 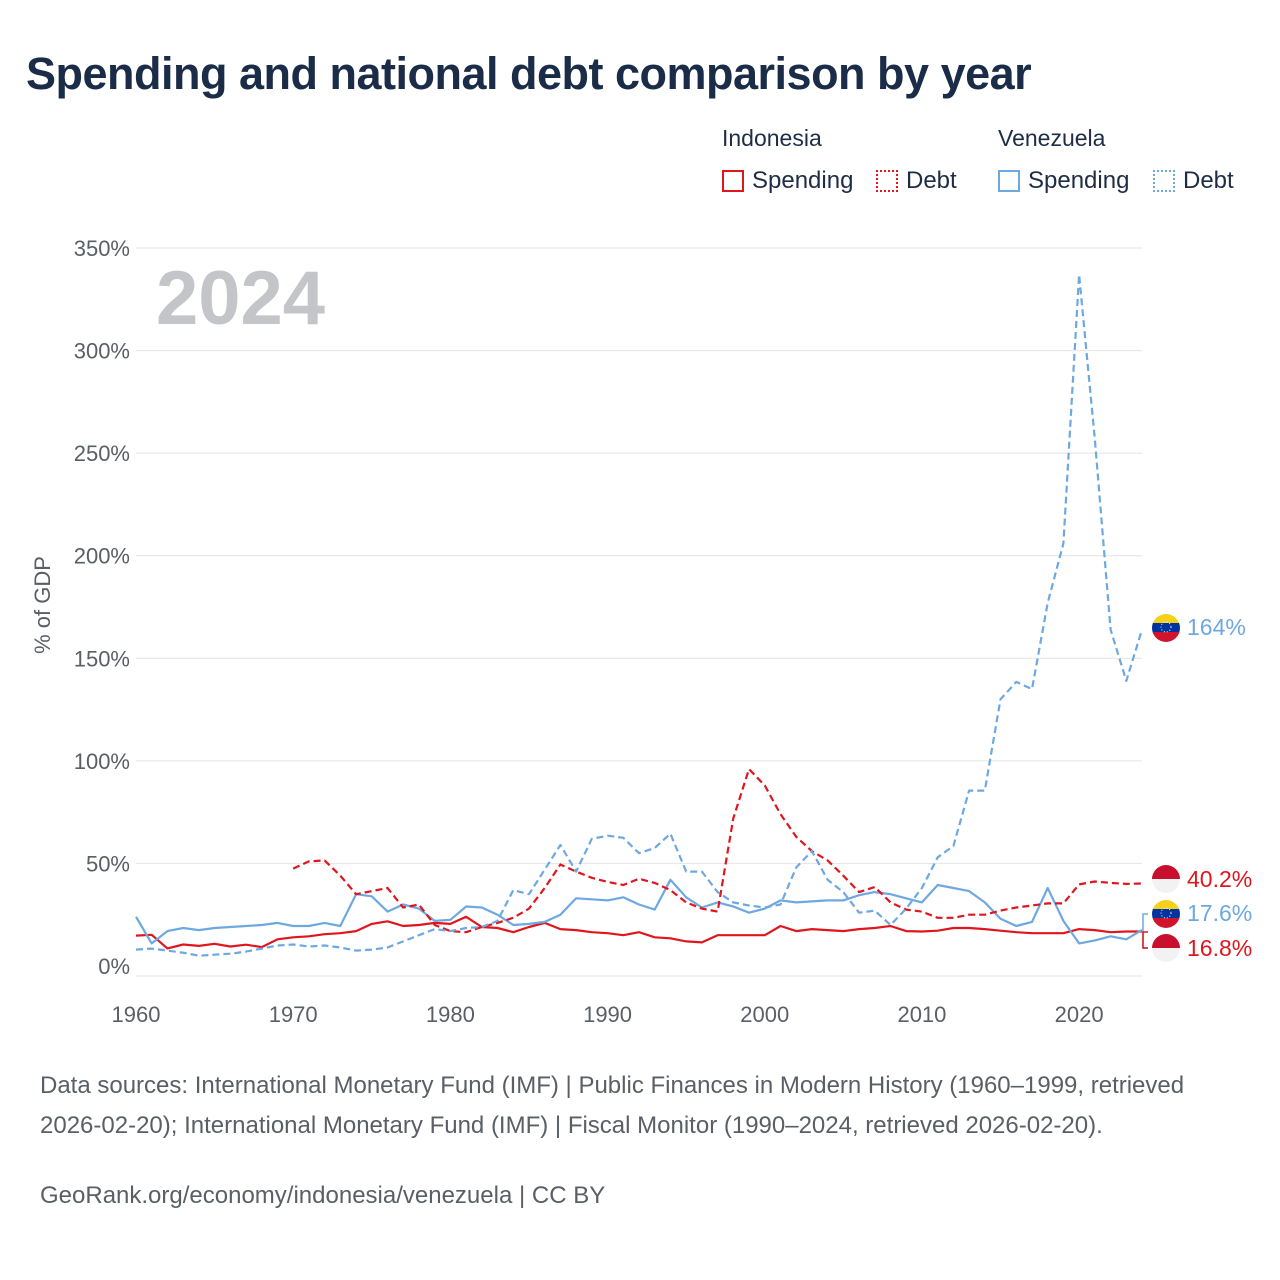 I want to click on label-connector-indonesia, so click(x=1145, y=940).